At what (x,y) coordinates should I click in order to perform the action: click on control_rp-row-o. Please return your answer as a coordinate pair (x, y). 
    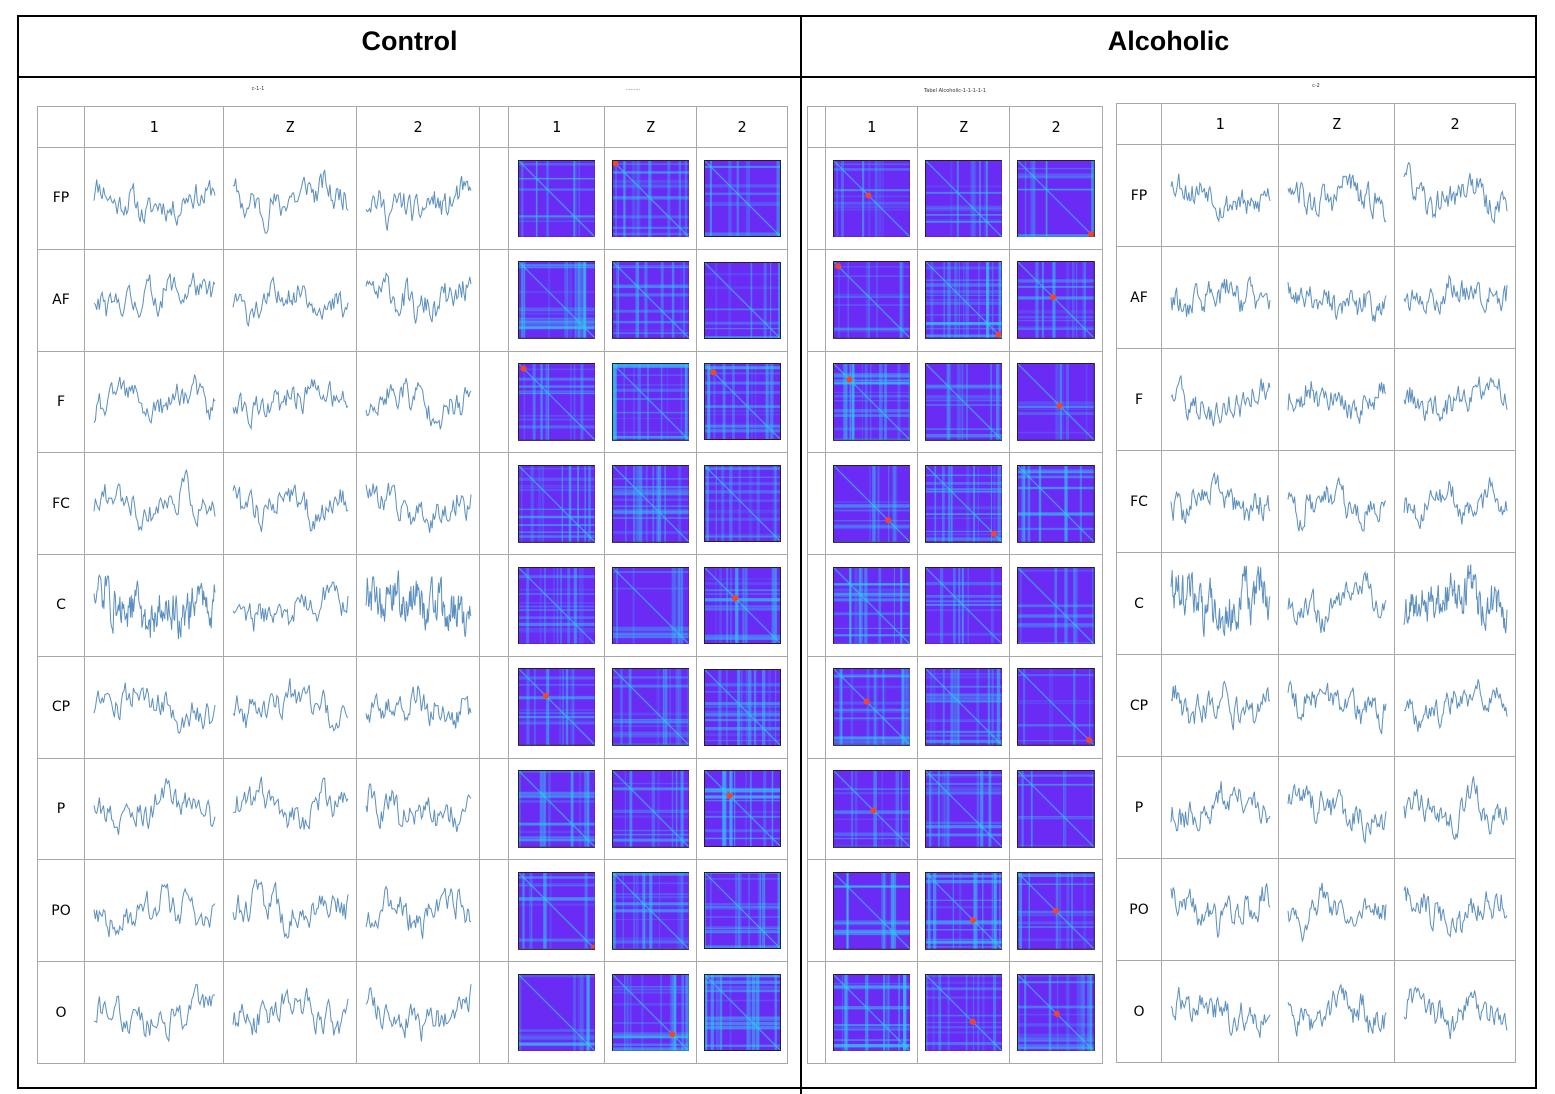
    Looking at the image, I should click on (633, 1012).